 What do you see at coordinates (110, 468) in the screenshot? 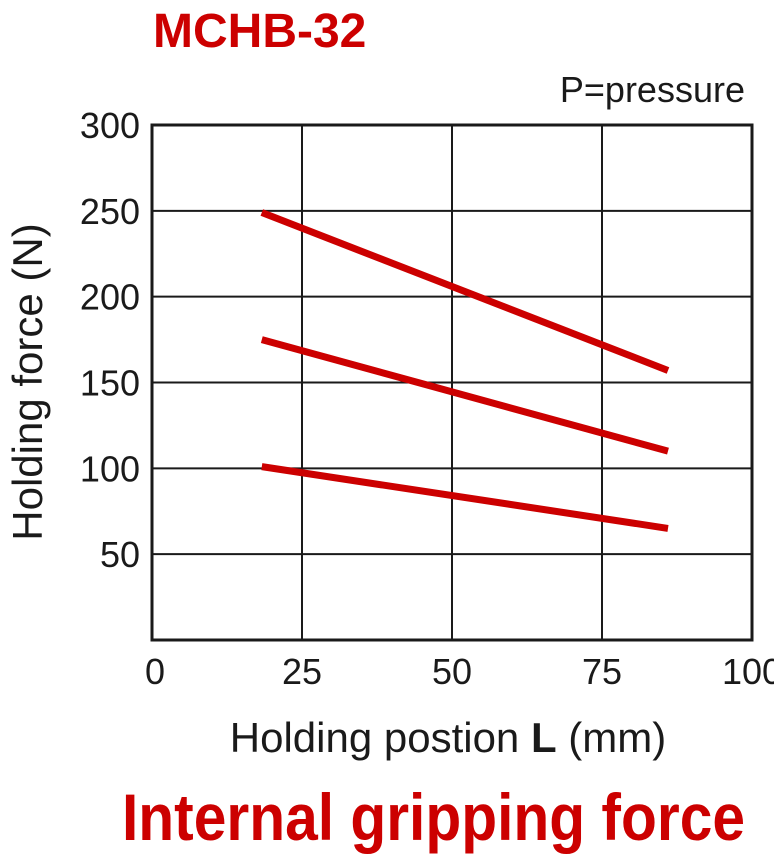
I see `y-tick-label: 100` at bounding box center [110, 468].